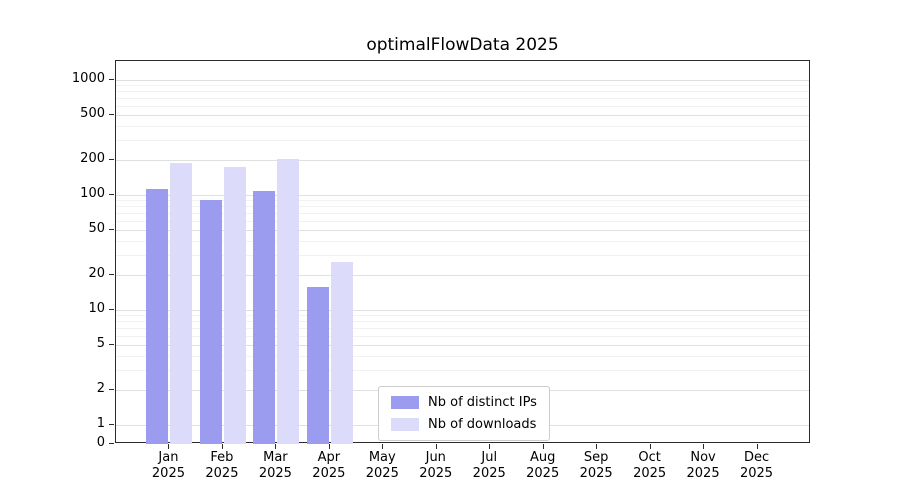 The height and width of the screenshot is (500, 900). I want to click on x-tick-month: Oct, so click(649, 457).